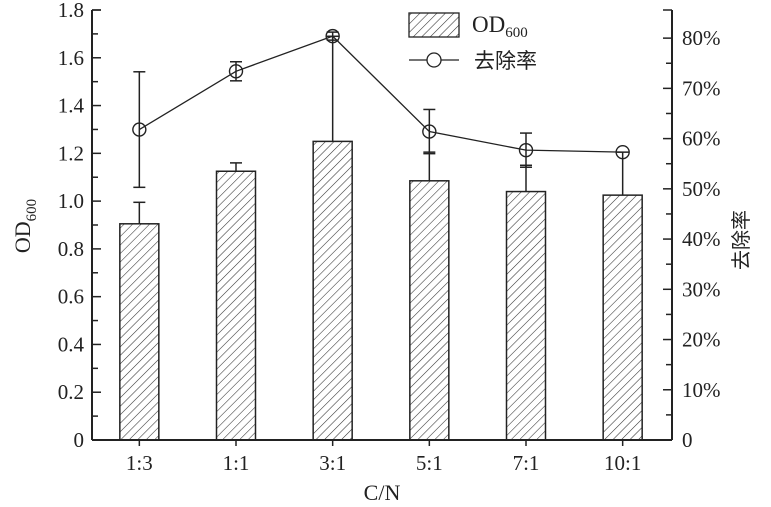 The width and height of the screenshot is (771, 507). I want to click on x-axis-title: C/N, so click(382, 492).